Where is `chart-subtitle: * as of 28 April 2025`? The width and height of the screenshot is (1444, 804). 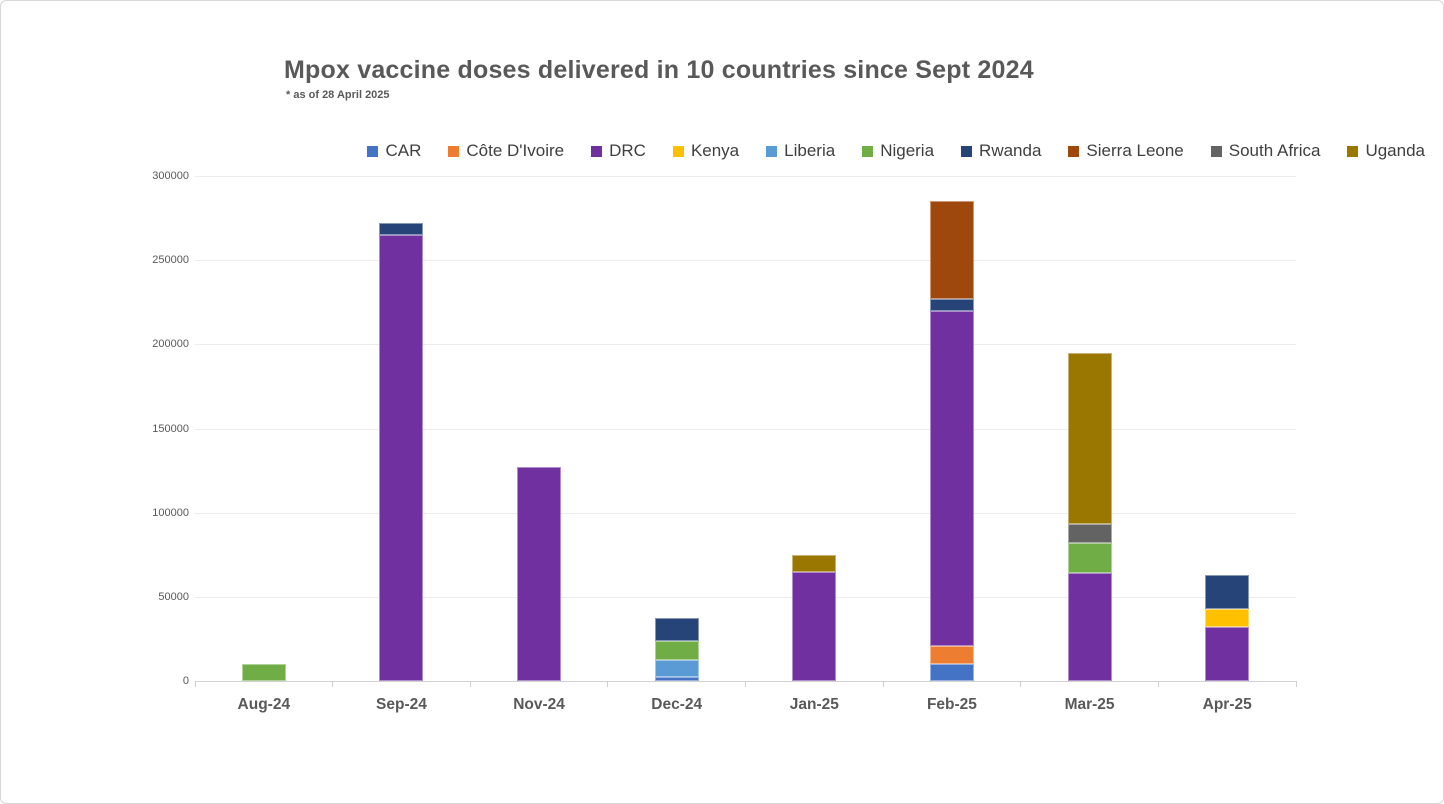 chart-subtitle: * as of 28 April 2025 is located at coordinates (338, 95).